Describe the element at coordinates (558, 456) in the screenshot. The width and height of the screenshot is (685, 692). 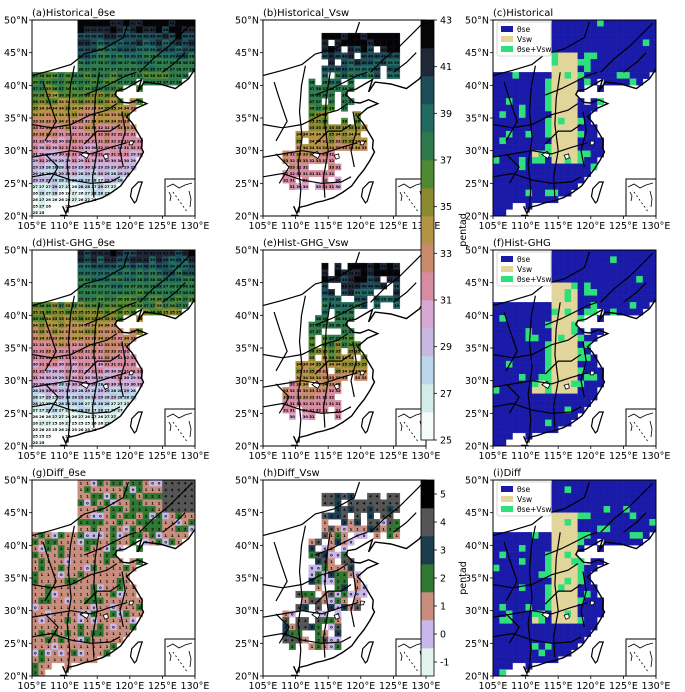
I see `x-tick-label: 115°E` at that location.